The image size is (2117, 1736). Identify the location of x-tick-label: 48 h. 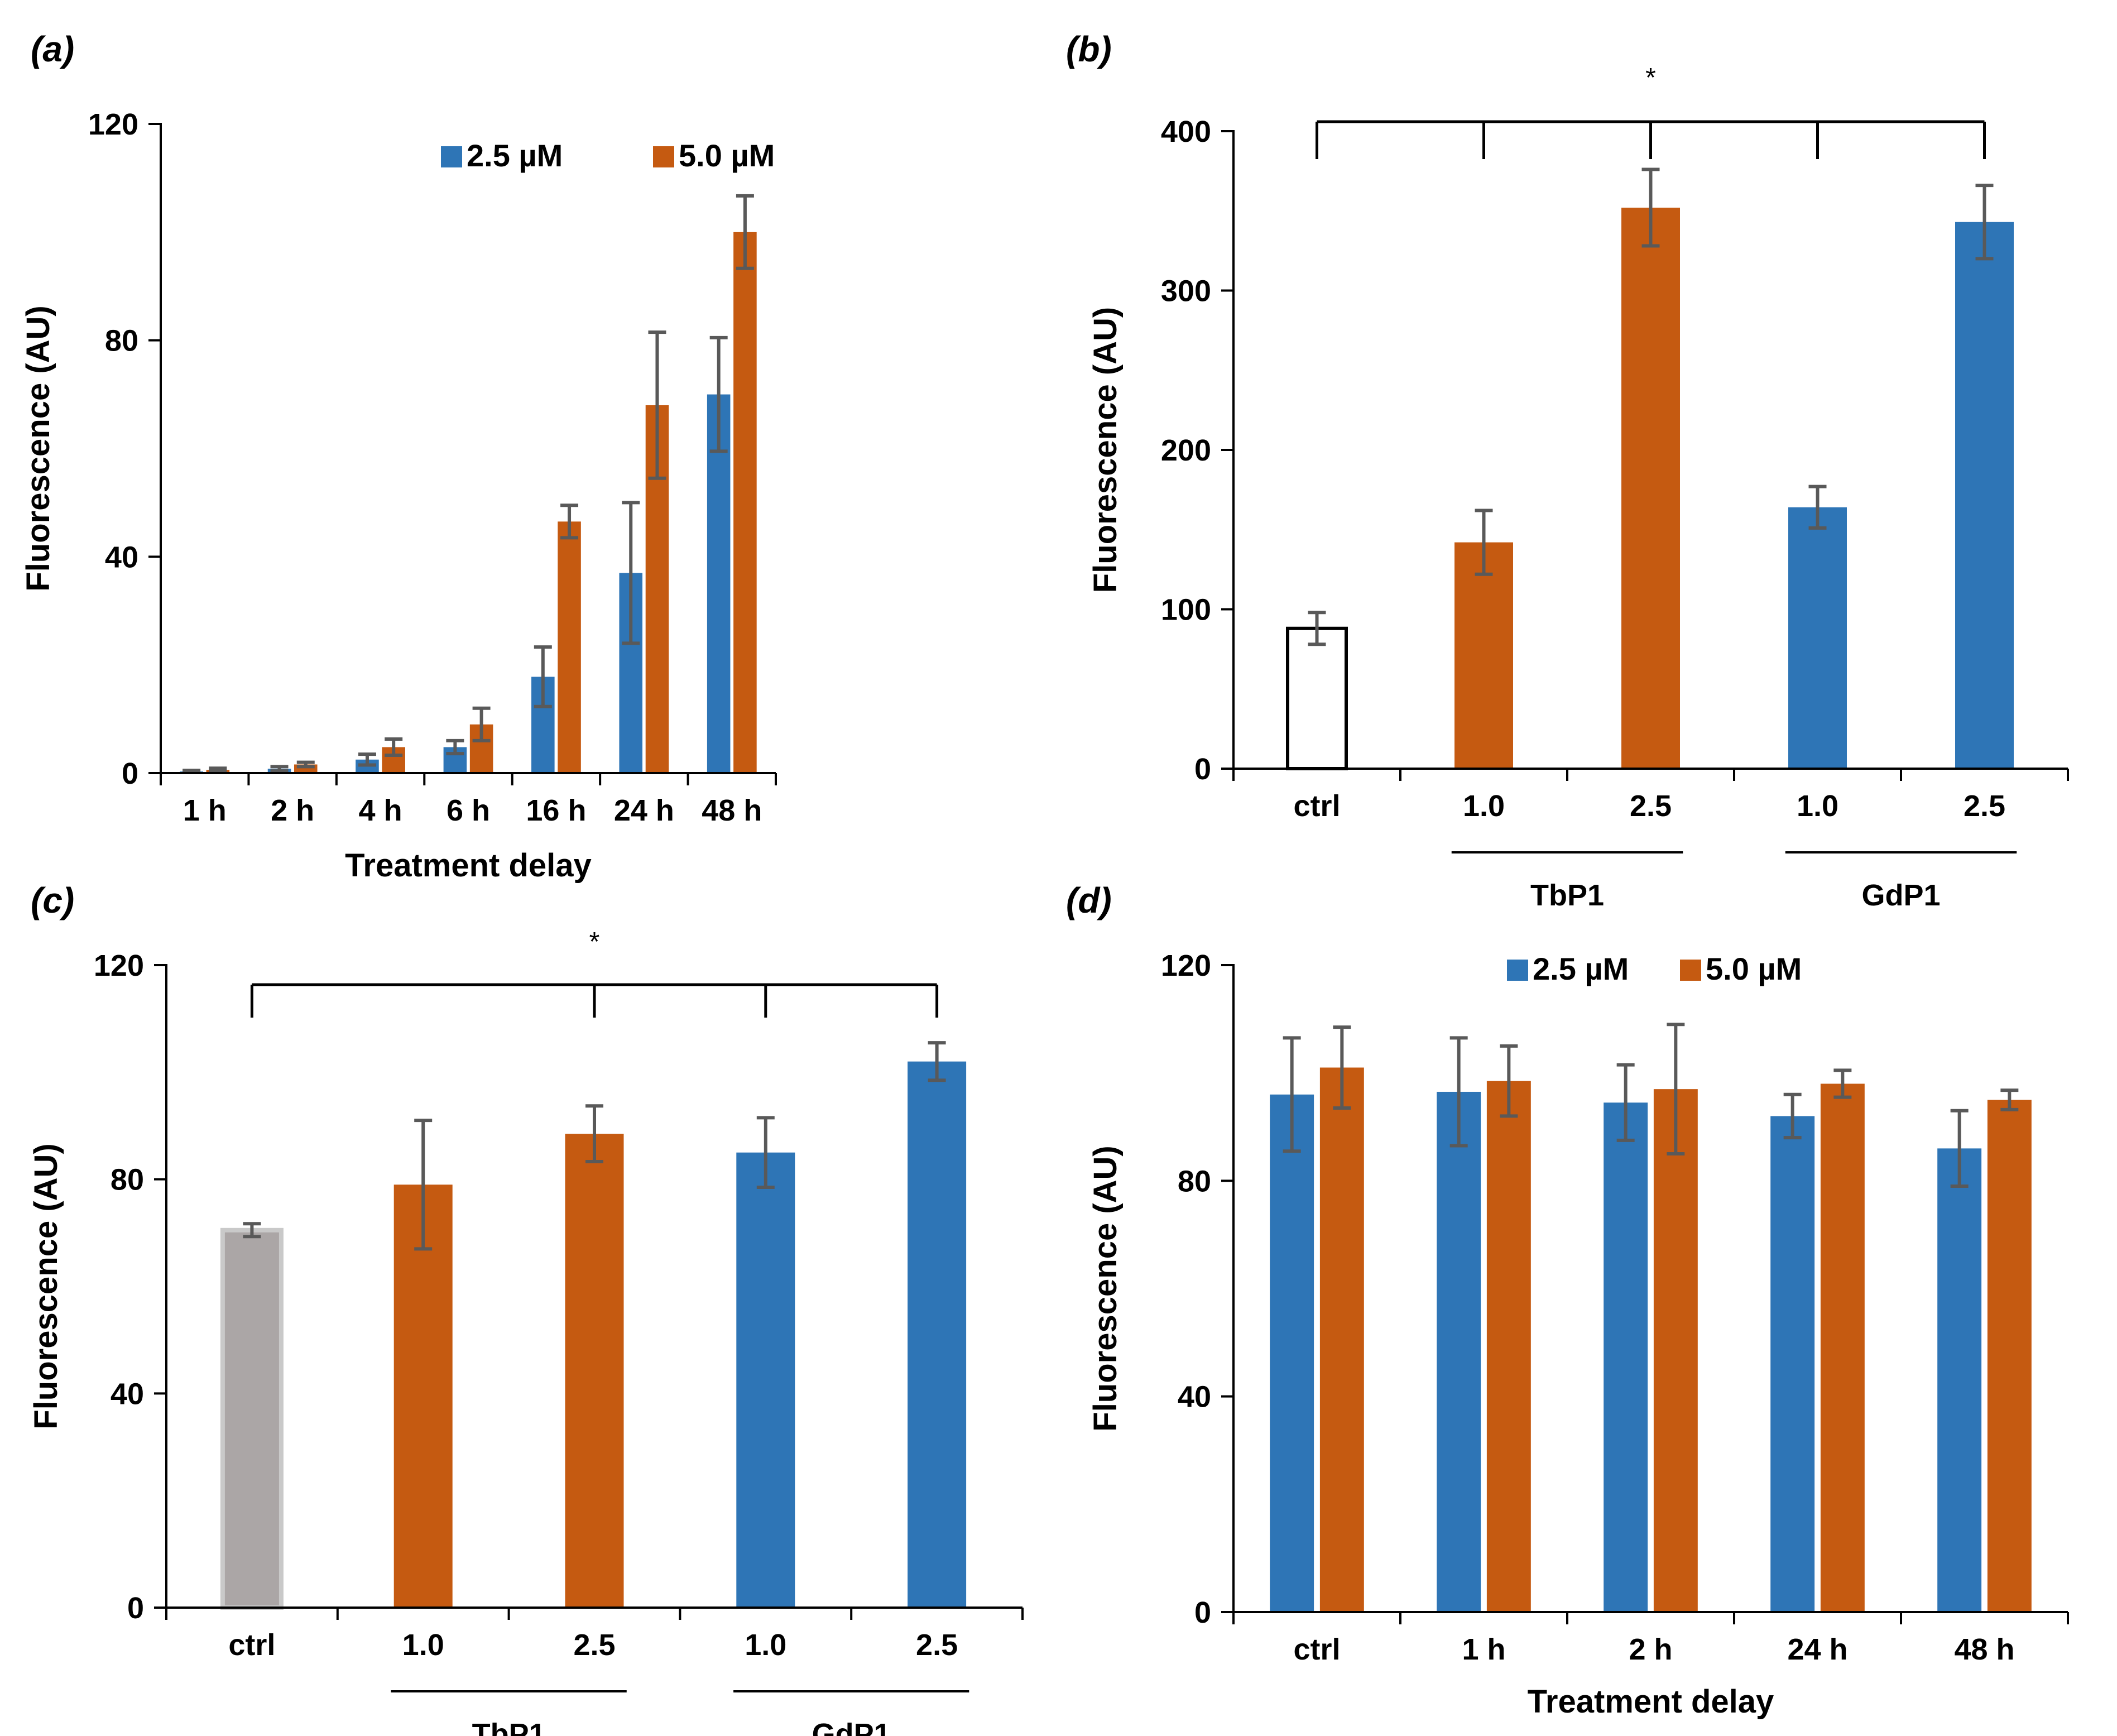
(1984, 1649).